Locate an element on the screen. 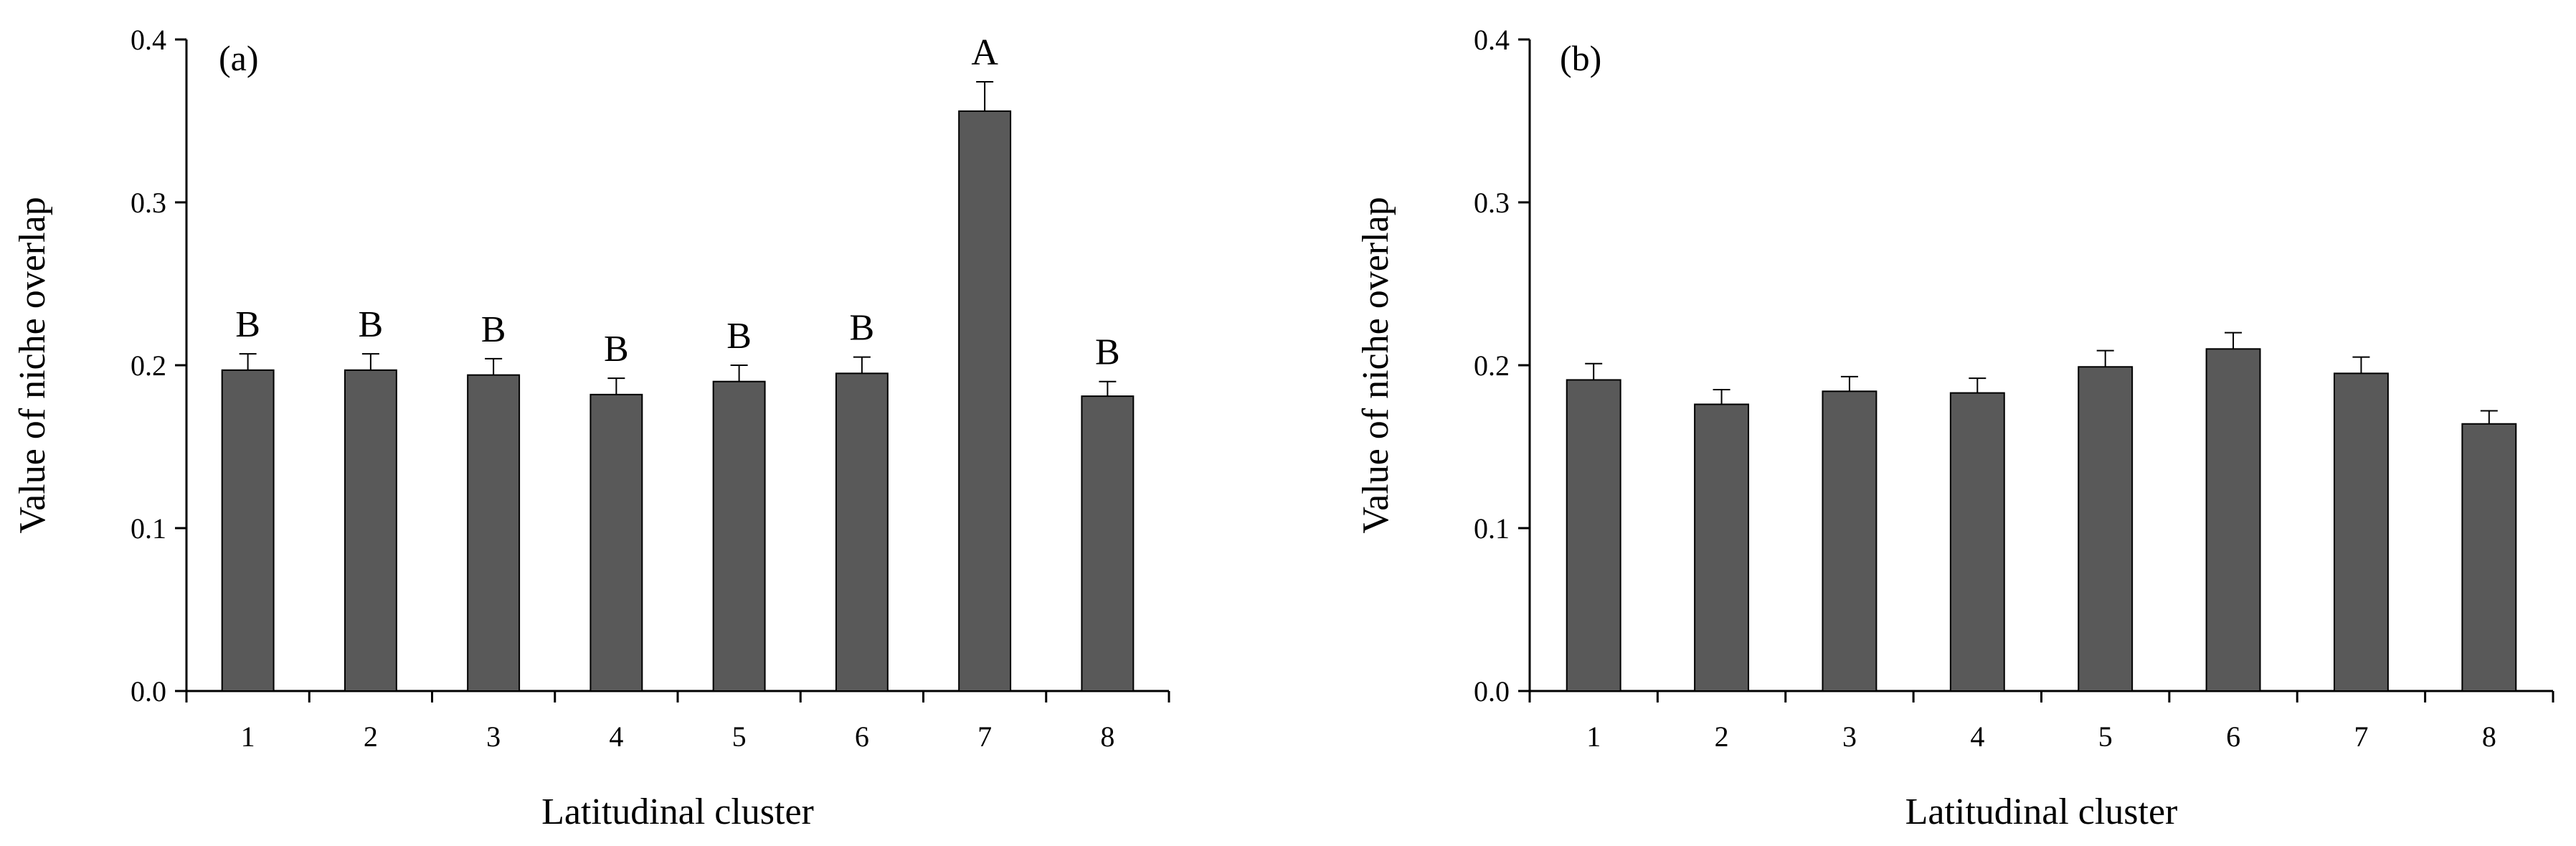 This screenshot has width=2576, height=846. panel-label: (a) is located at coordinates (239, 58).